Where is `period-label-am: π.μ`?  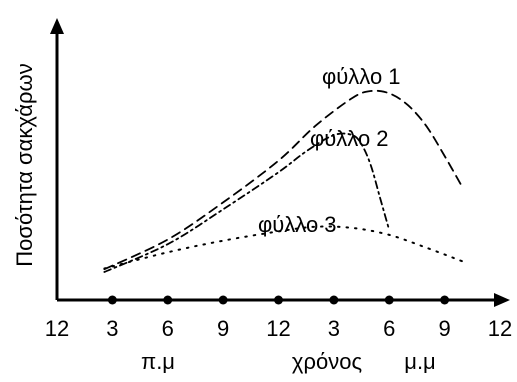
period-label-am: π.μ is located at coordinates (158, 361).